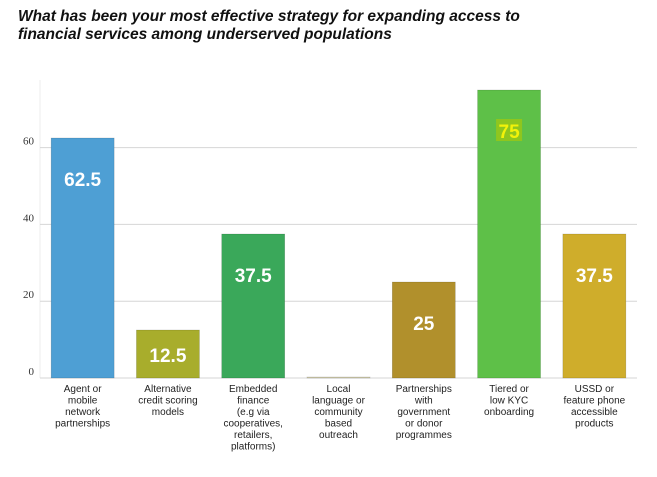 Image resolution: width=657 pixels, height=477 pixels. I want to click on x-tick-label-line: government, so click(423, 412).